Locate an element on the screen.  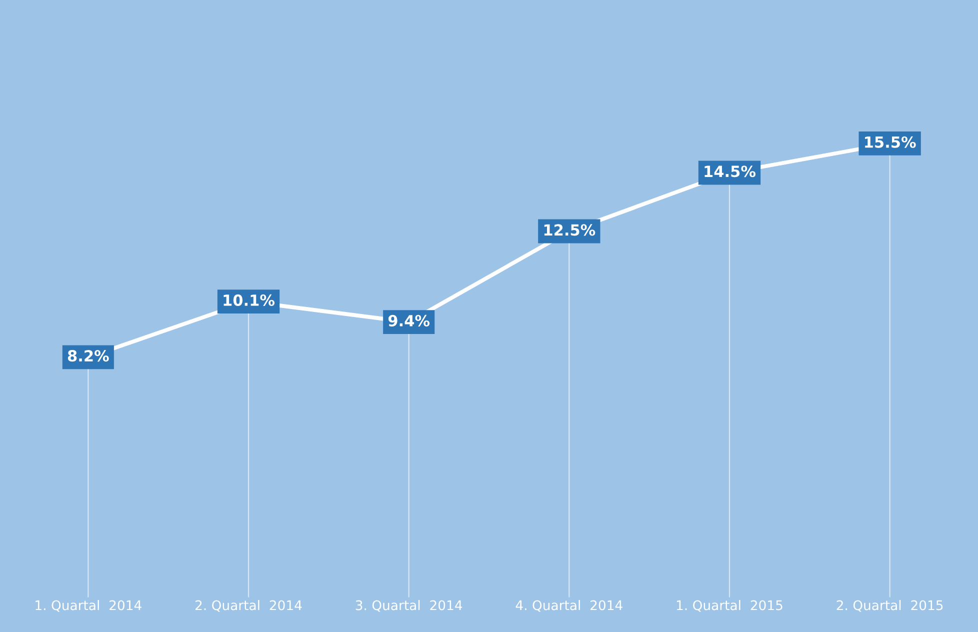
x-tick-label: 1. Quartal 2014 is located at coordinates (89, 606).